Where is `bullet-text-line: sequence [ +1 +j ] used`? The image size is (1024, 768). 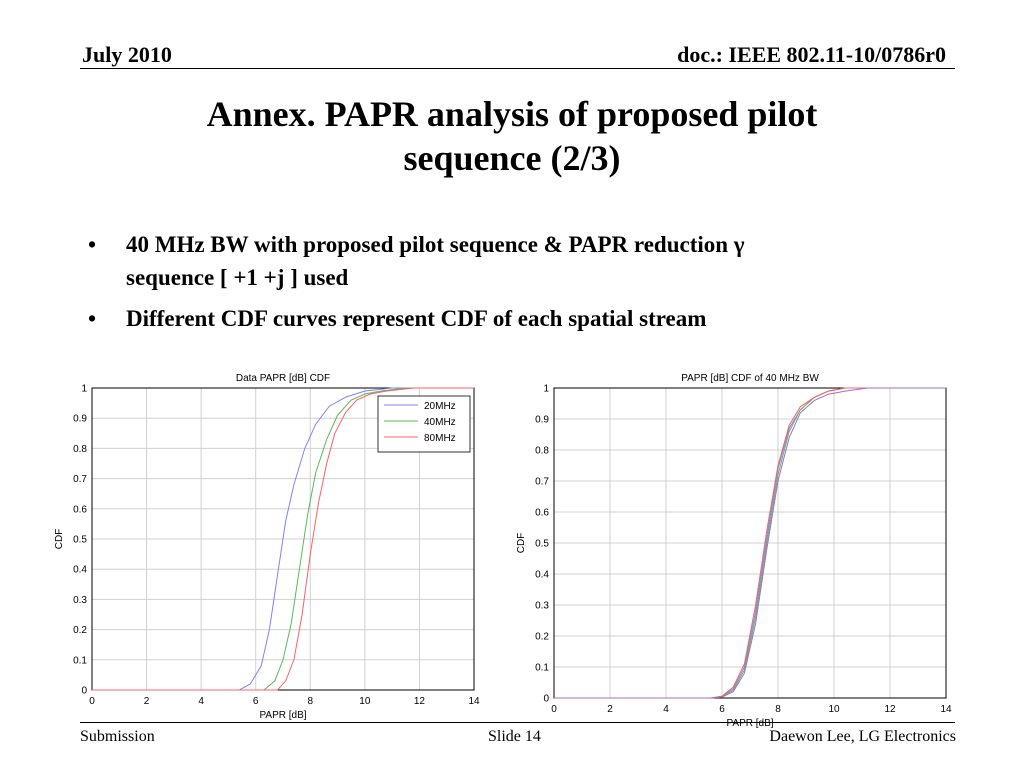 bullet-text-line: sequence [ +1 +j ] used is located at coordinates (237, 277).